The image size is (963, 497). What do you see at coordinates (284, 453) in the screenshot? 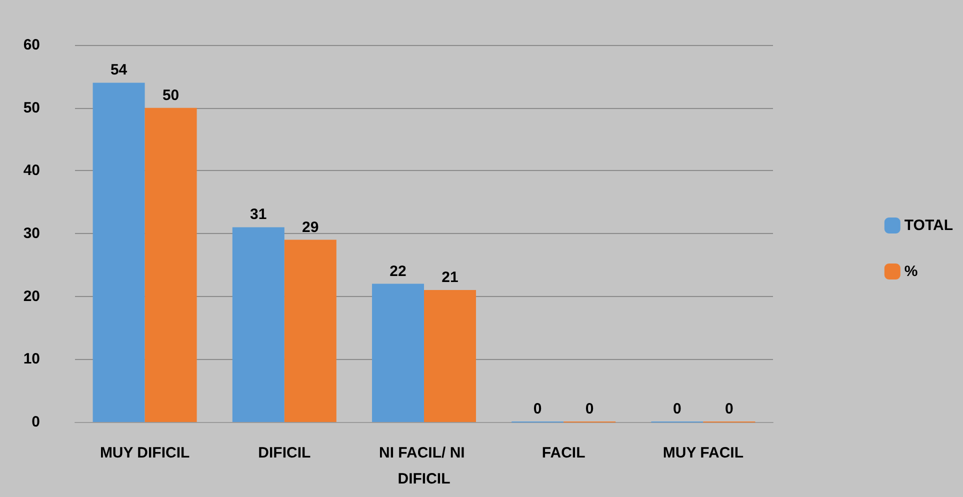
I see `x-tick-label: DIFICIL` at bounding box center [284, 453].